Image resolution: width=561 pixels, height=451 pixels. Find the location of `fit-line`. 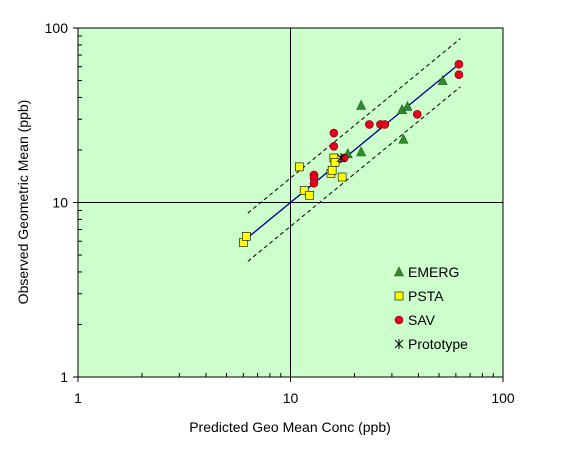

fit-line is located at coordinates (354, 150).